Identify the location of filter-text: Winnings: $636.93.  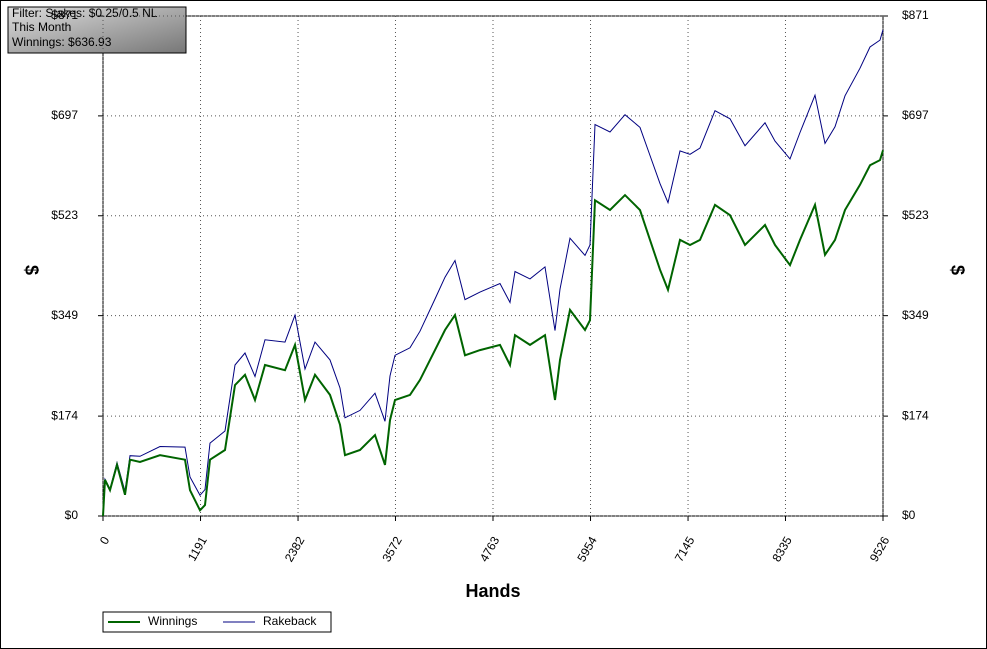
(62, 42).